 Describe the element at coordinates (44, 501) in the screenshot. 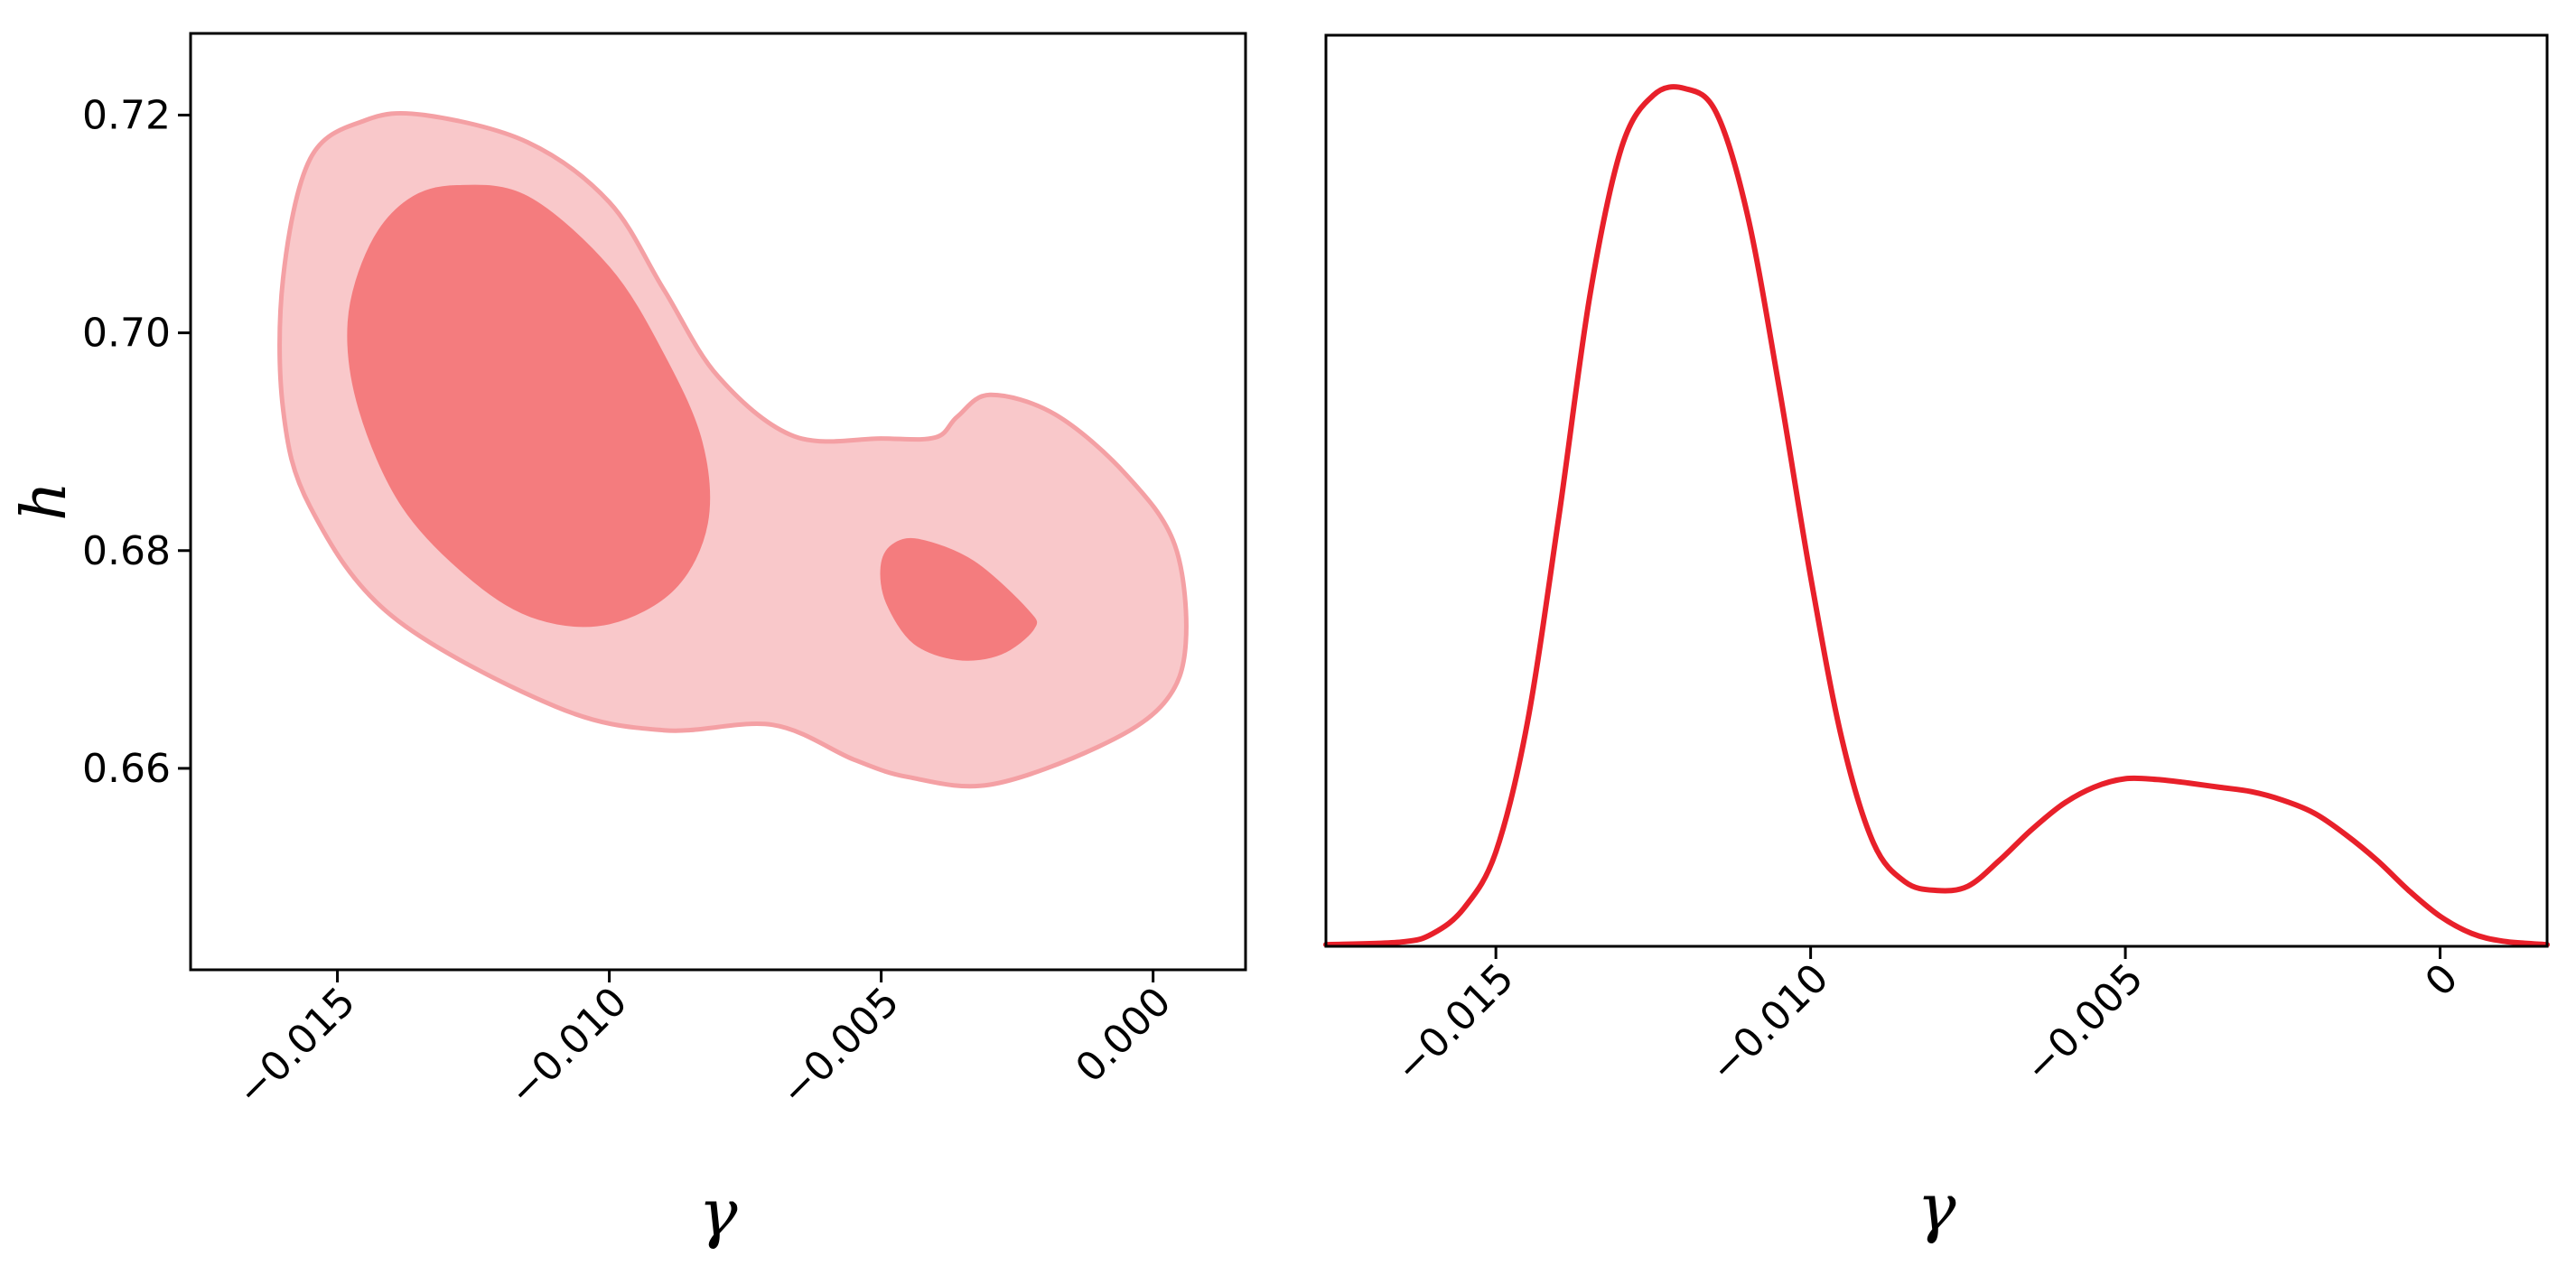

I see `contour-y-axis-label: h` at that location.